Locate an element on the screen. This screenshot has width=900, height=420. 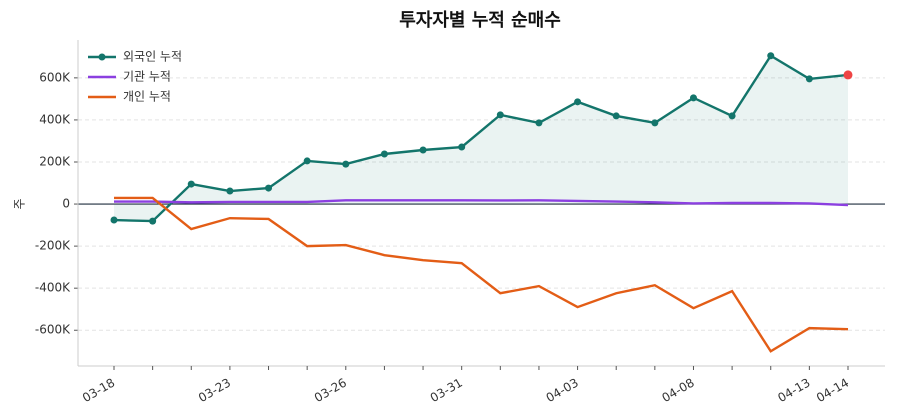
y-tick-label: 0 is located at coordinates (66, 204).